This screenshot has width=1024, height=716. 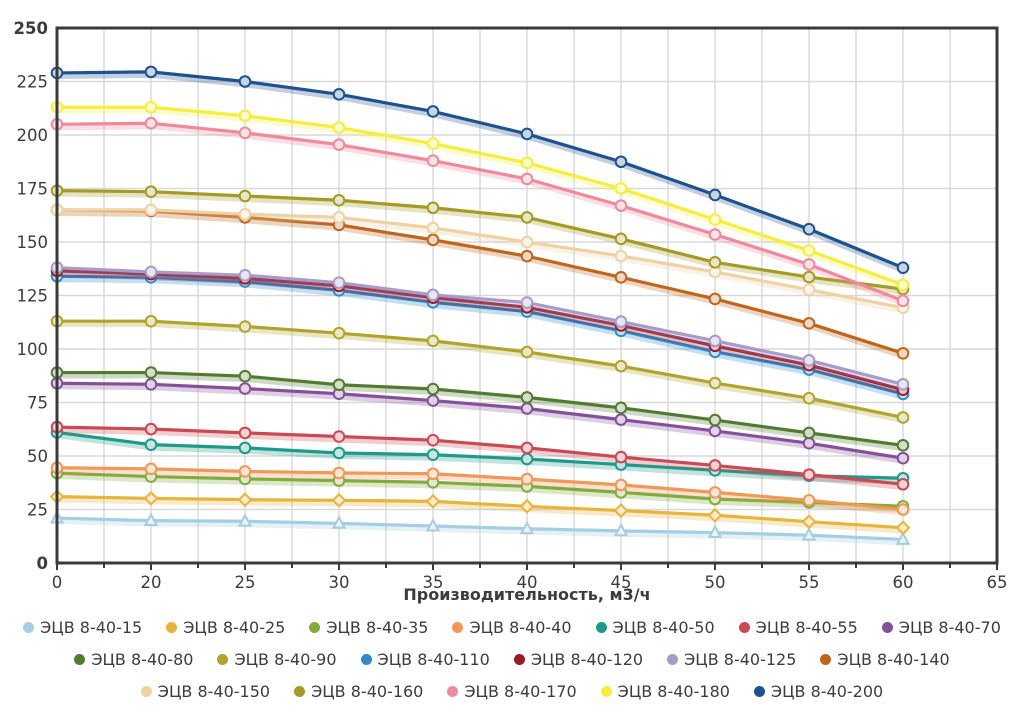 I want to click on x-axis-ticks, so click(x=527, y=566).